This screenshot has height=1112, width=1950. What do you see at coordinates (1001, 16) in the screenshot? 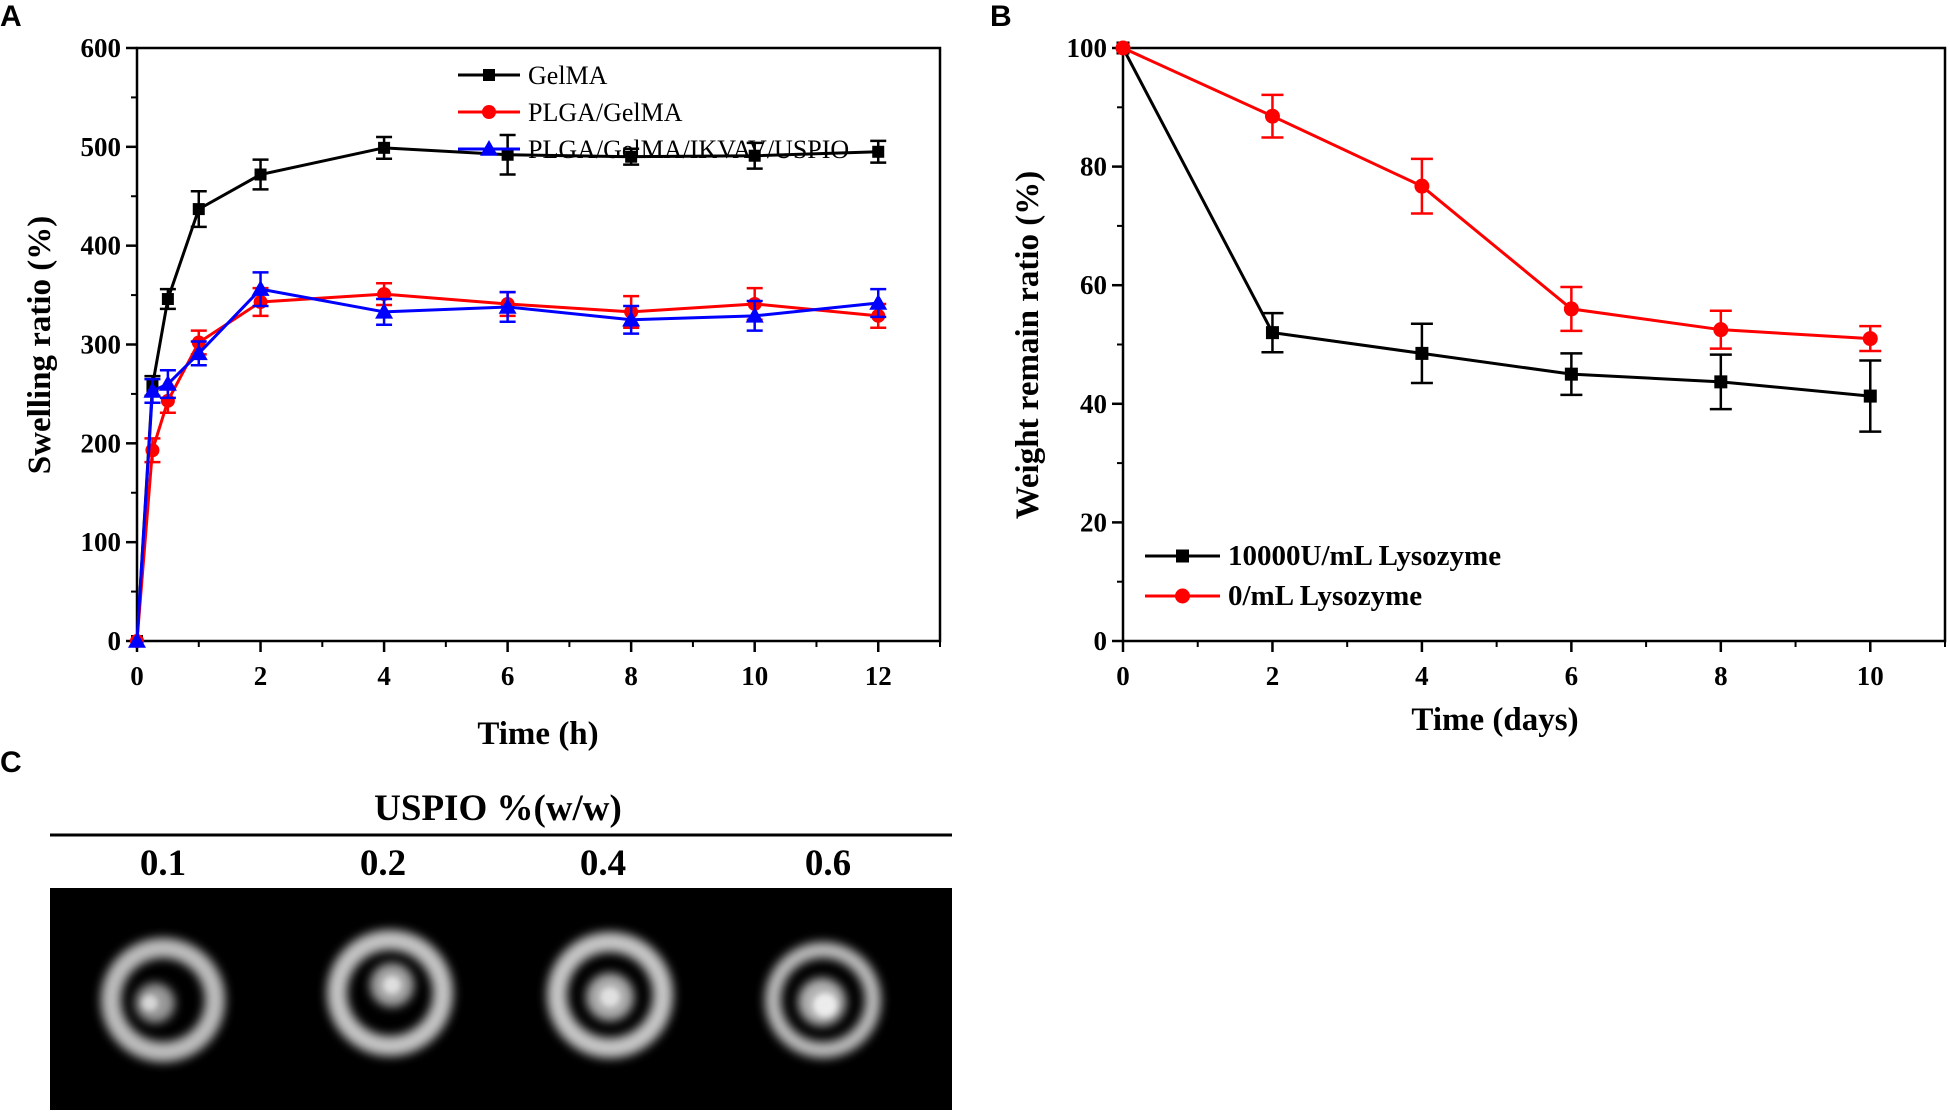
I see `panel-letter-b: B` at bounding box center [1001, 16].